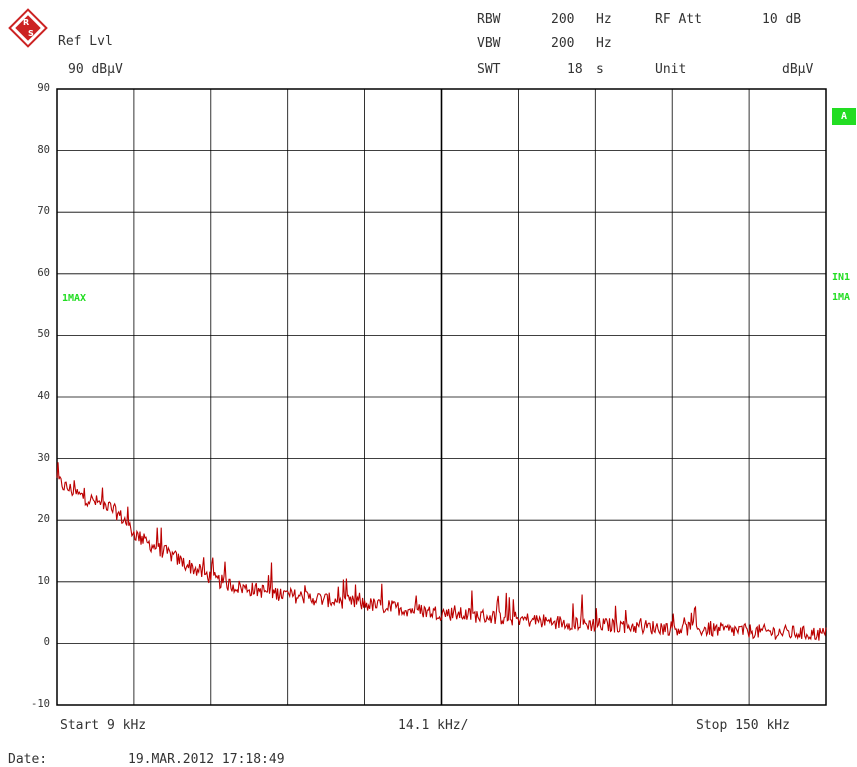 The width and height of the screenshot is (857, 767). Describe the element at coordinates (28, 28) in the screenshot. I see `rs-logo-icon: R S` at that location.